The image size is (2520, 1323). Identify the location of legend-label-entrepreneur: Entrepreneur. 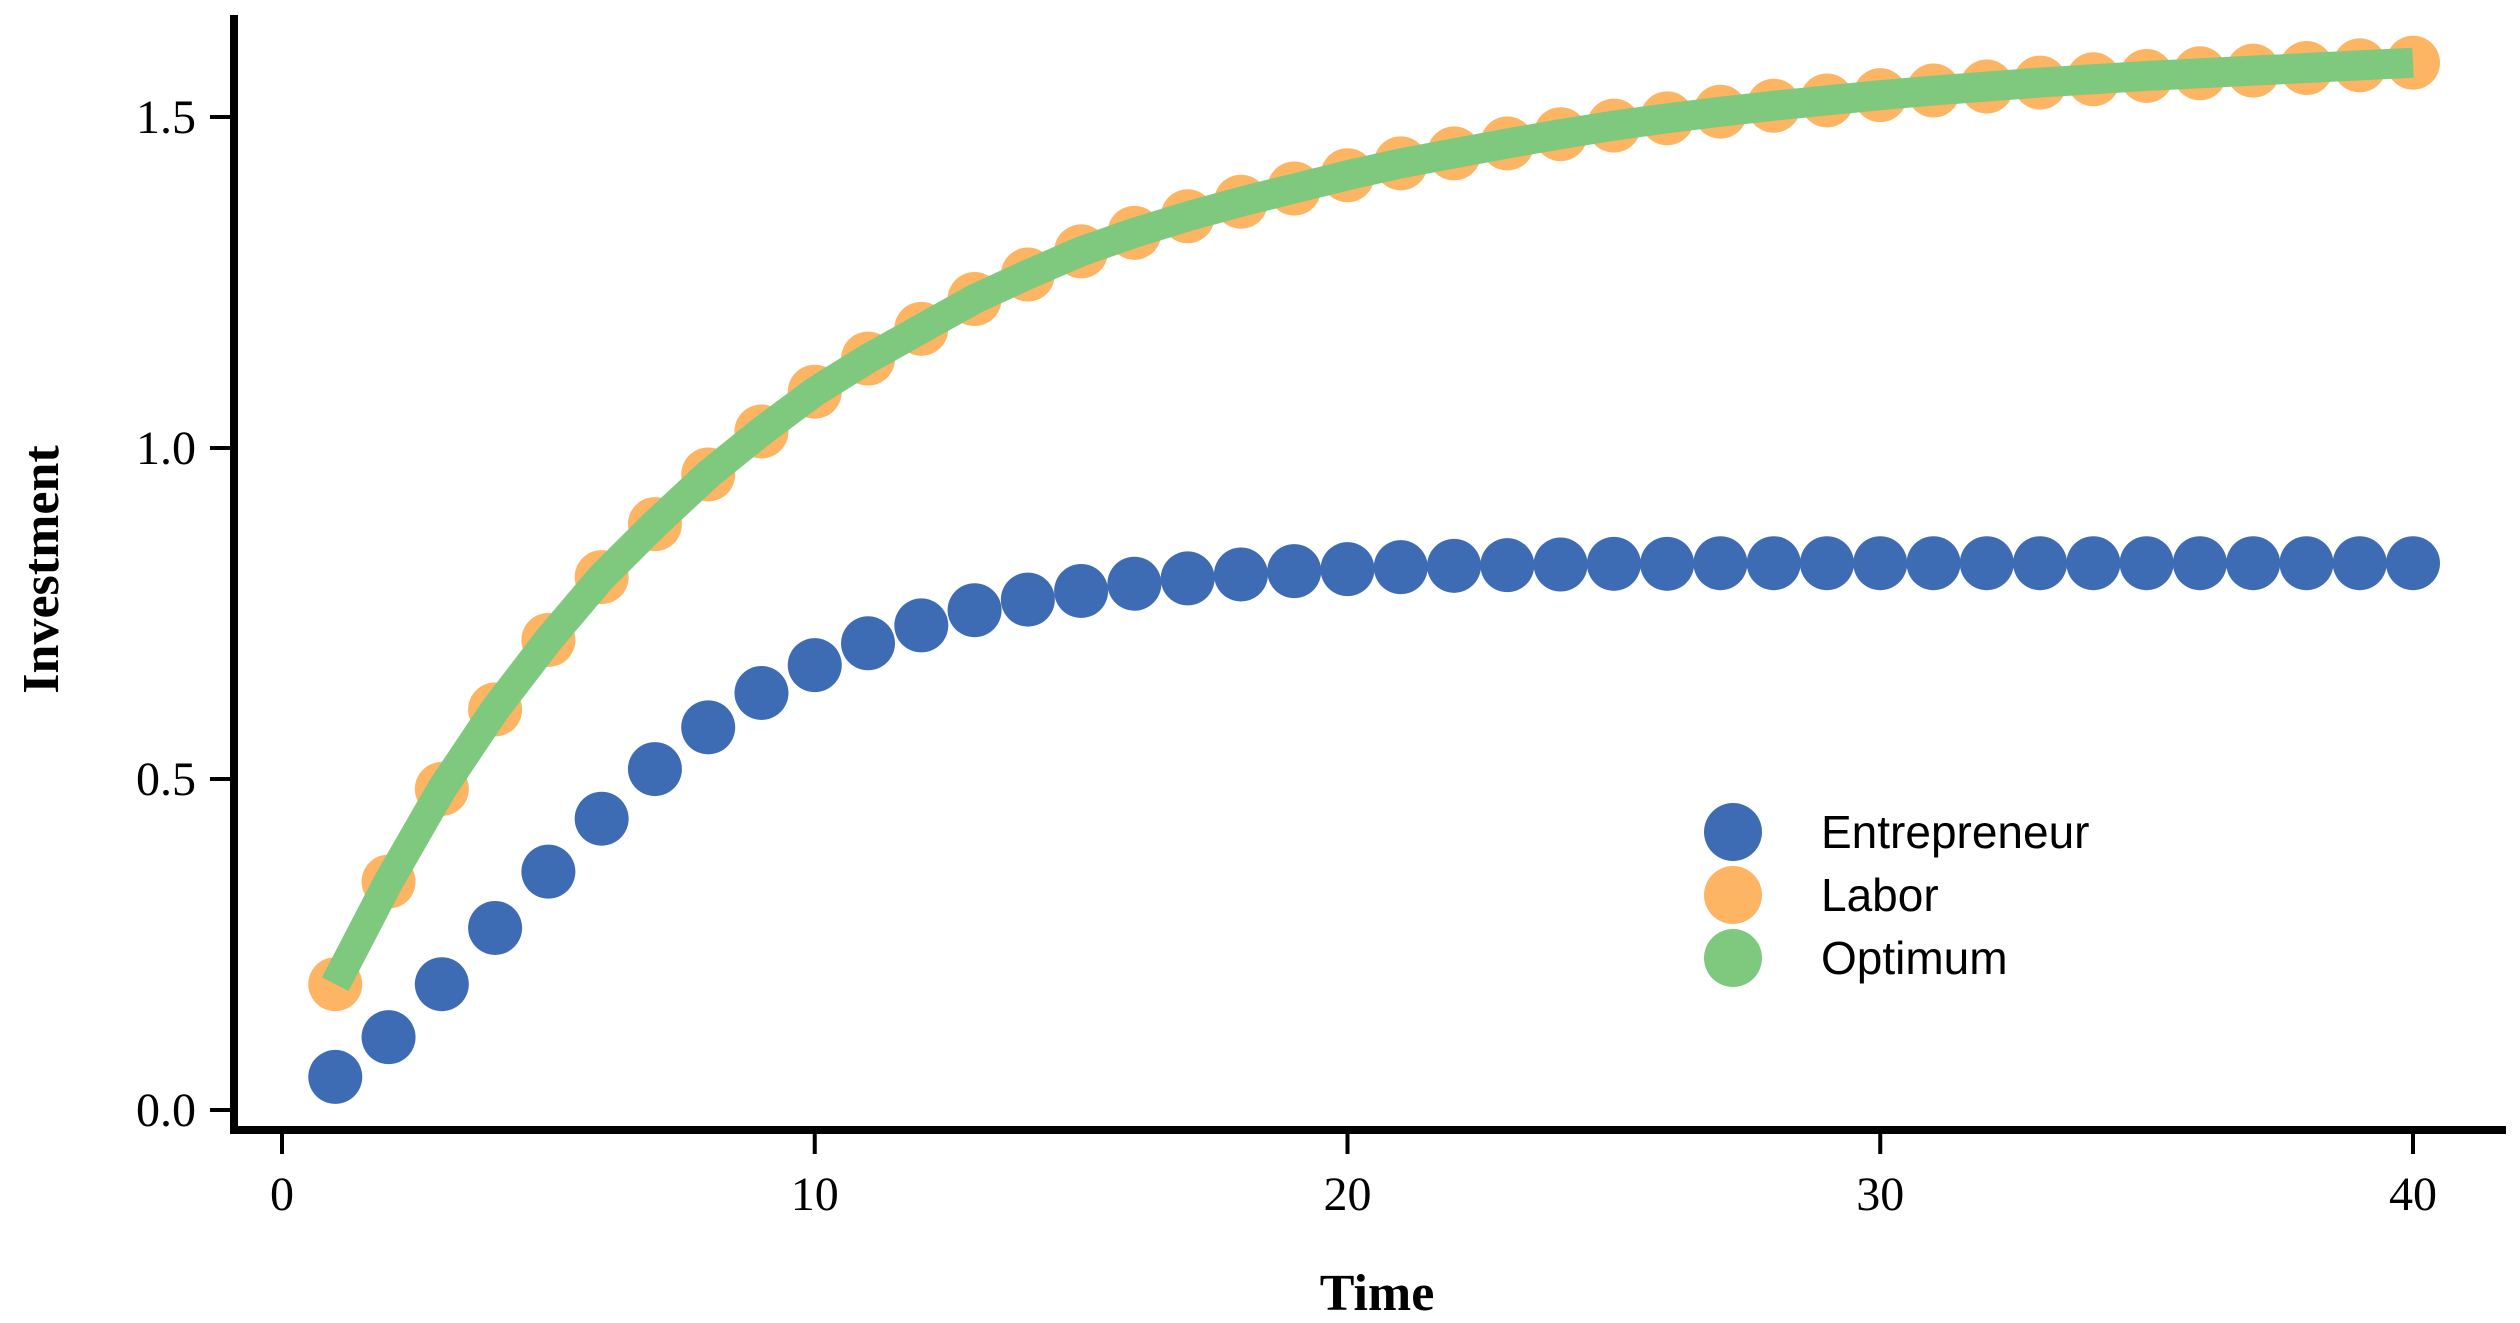
(1955, 832).